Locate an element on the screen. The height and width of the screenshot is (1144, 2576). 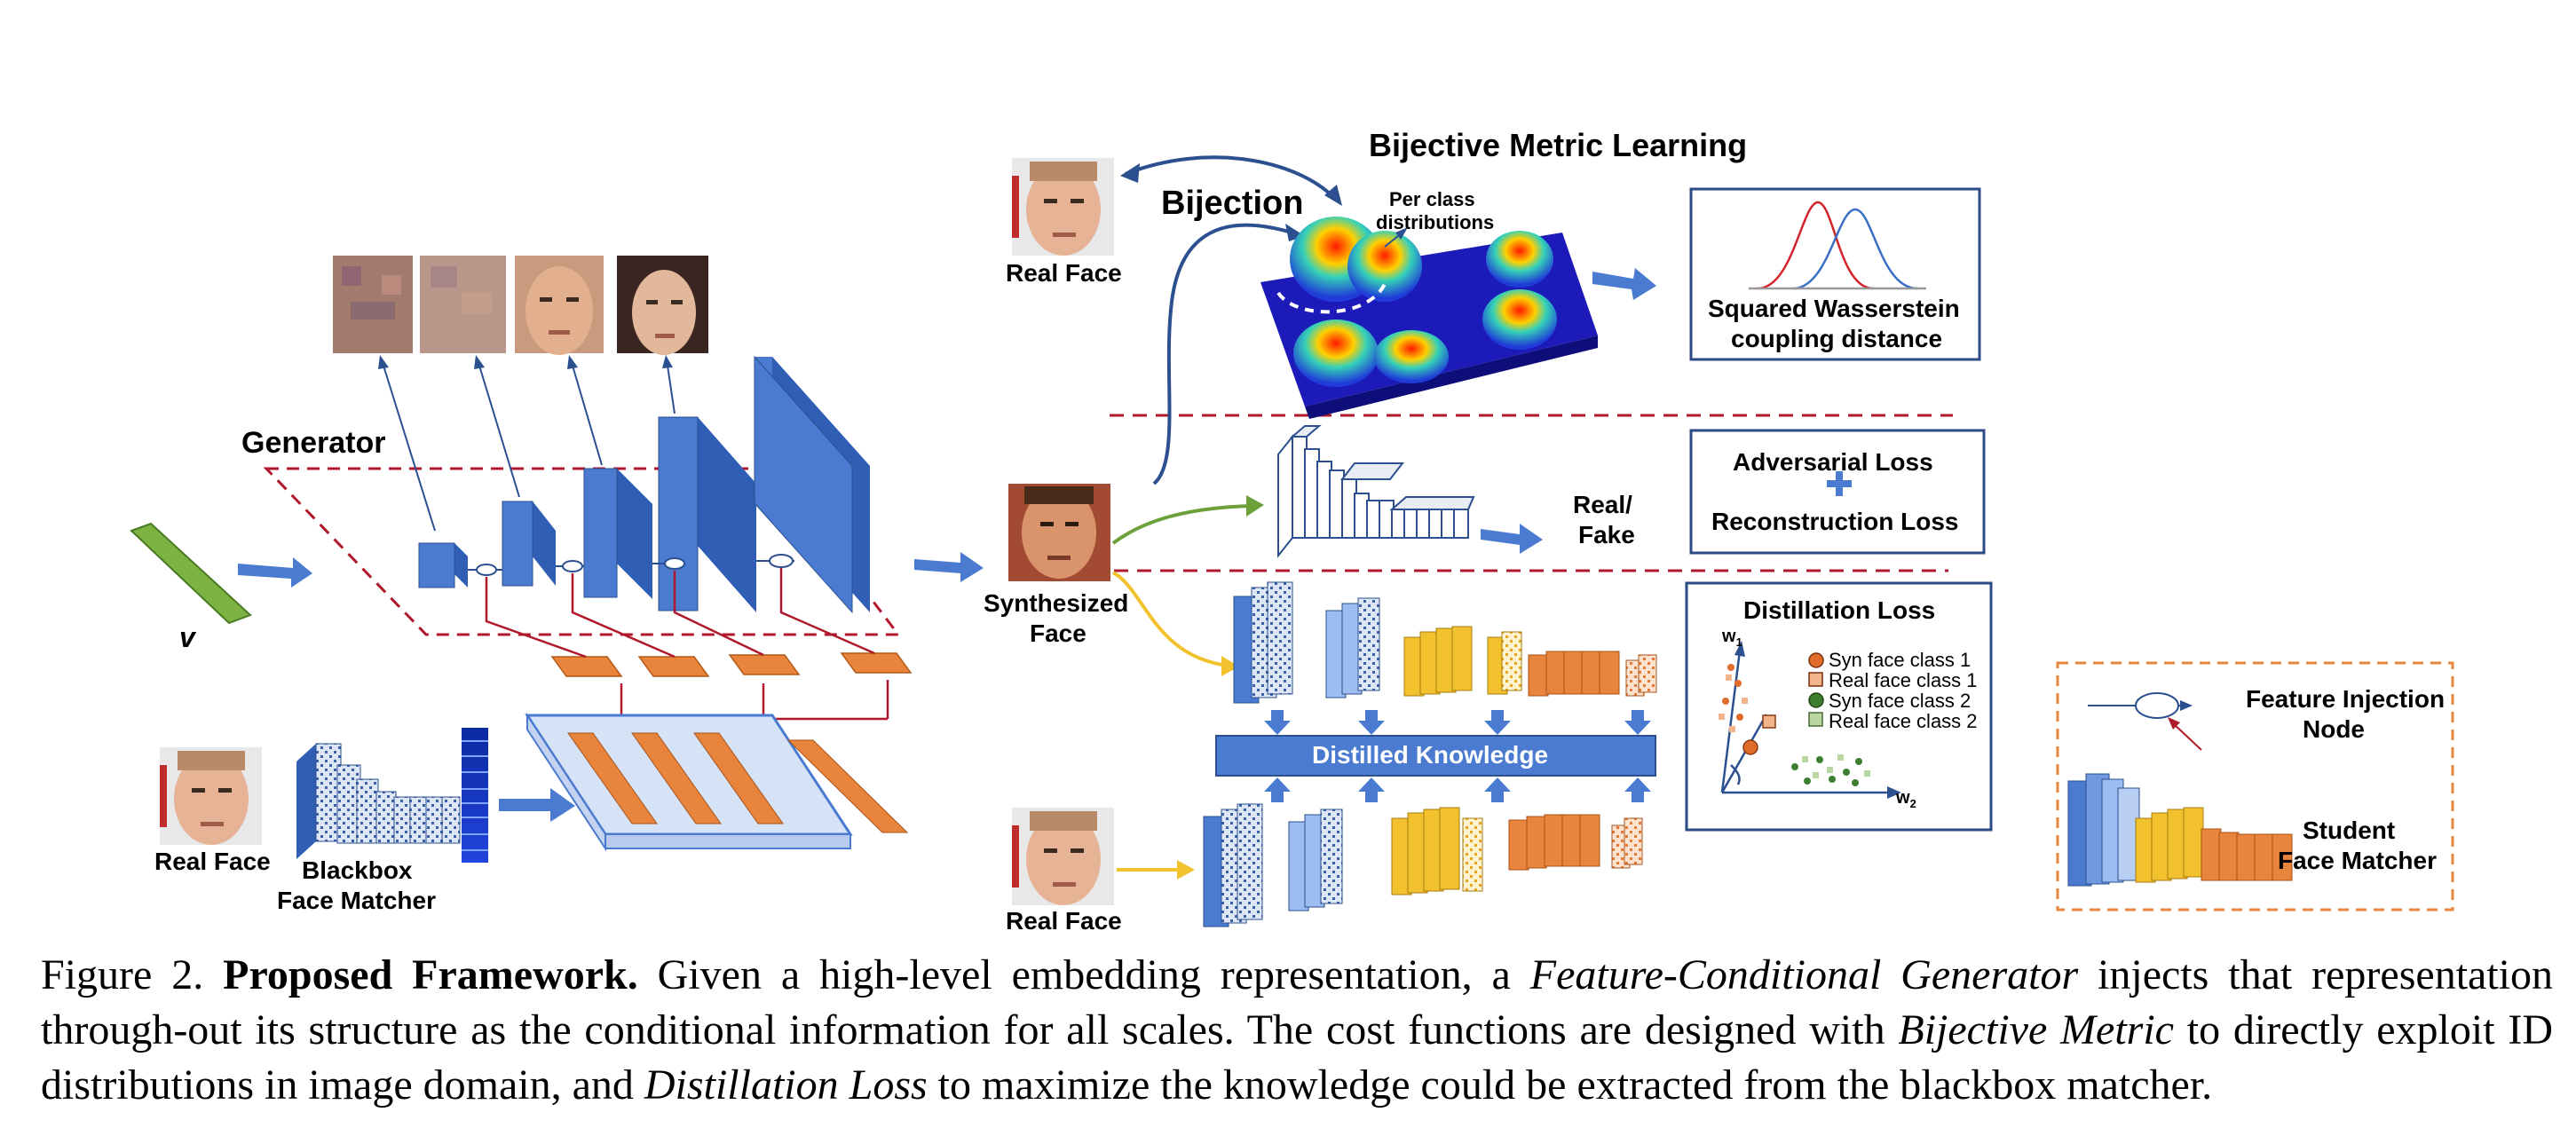
caption-figure-label: Figure 2. is located at coordinates (122, 974).